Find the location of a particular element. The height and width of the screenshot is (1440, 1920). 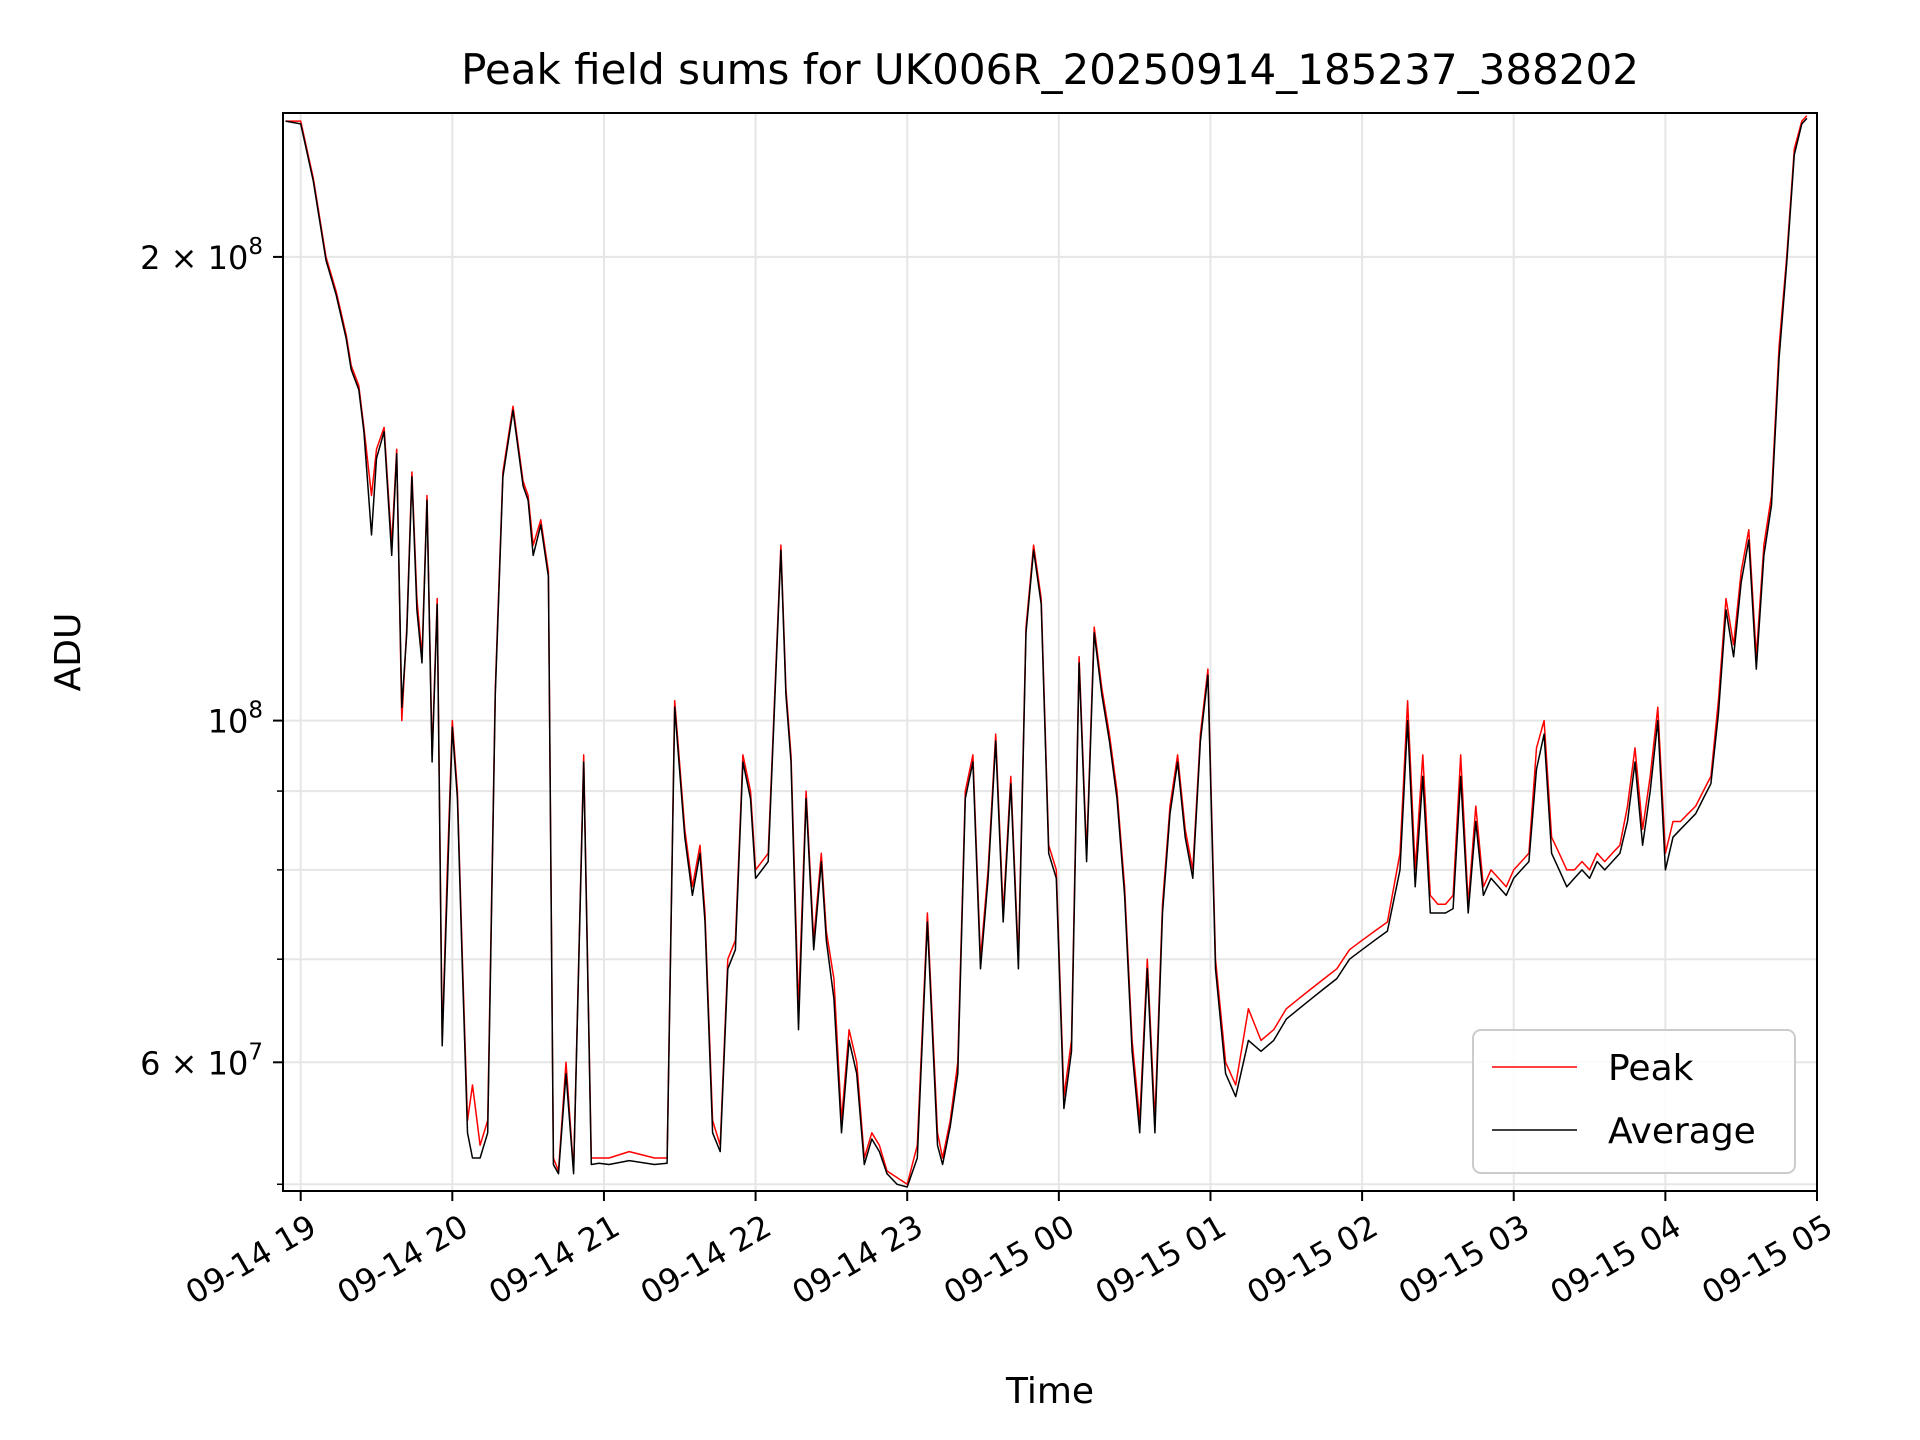

y-axis-label: ADU is located at coordinates (68, 652).